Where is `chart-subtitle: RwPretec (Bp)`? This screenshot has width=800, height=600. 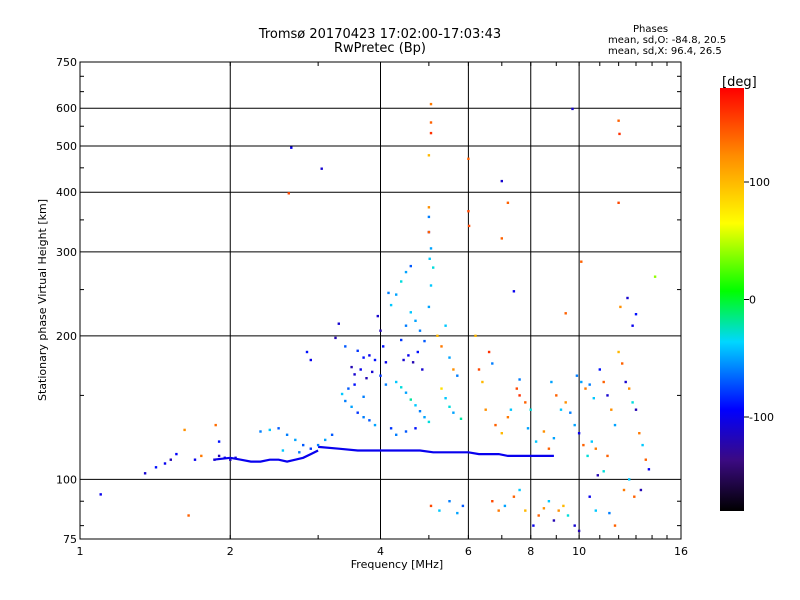 chart-subtitle: RwPretec (Bp) is located at coordinates (380, 48).